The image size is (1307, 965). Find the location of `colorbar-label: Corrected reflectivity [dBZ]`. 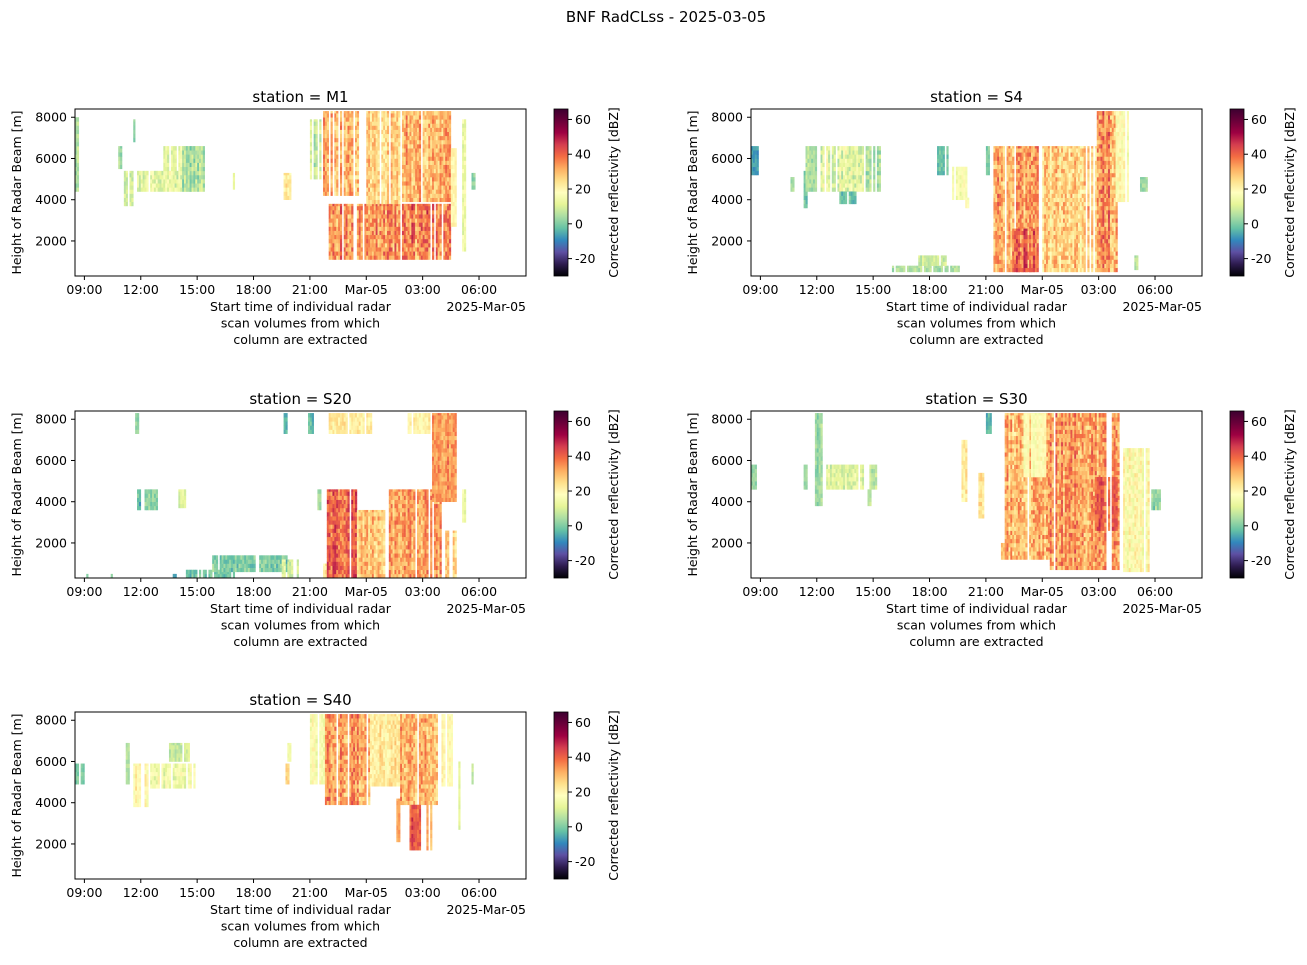

colorbar-label: Corrected reflectivity [dBZ] is located at coordinates (613, 192).